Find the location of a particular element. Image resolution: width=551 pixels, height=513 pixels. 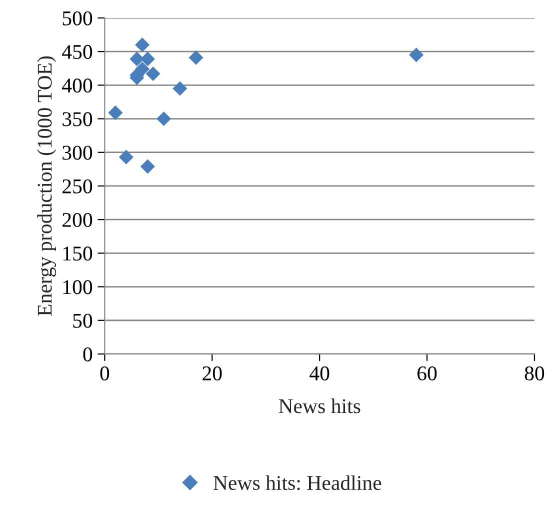

x-tick-label: 40 is located at coordinates (320, 373).